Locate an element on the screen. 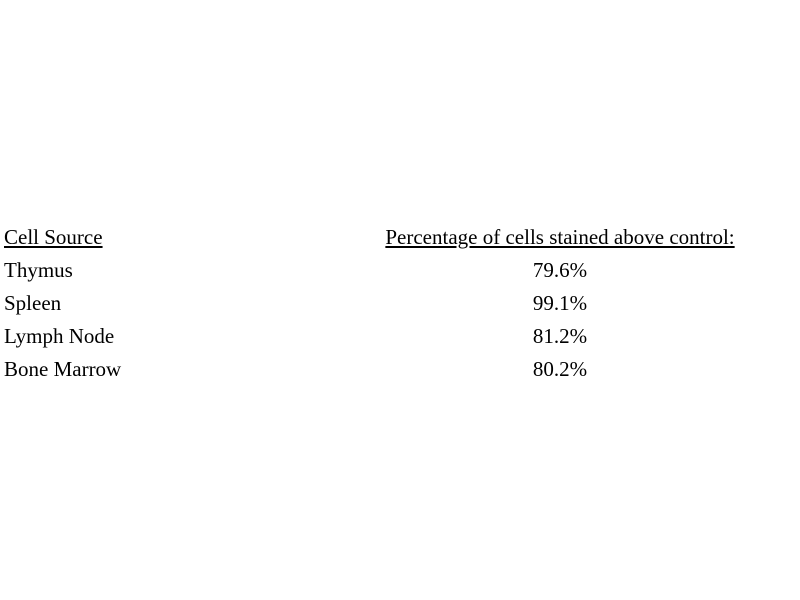 The width and height of the screenshot is (800, 600). cell-source-thymus: Thymus is located at coordinates (38, 270).